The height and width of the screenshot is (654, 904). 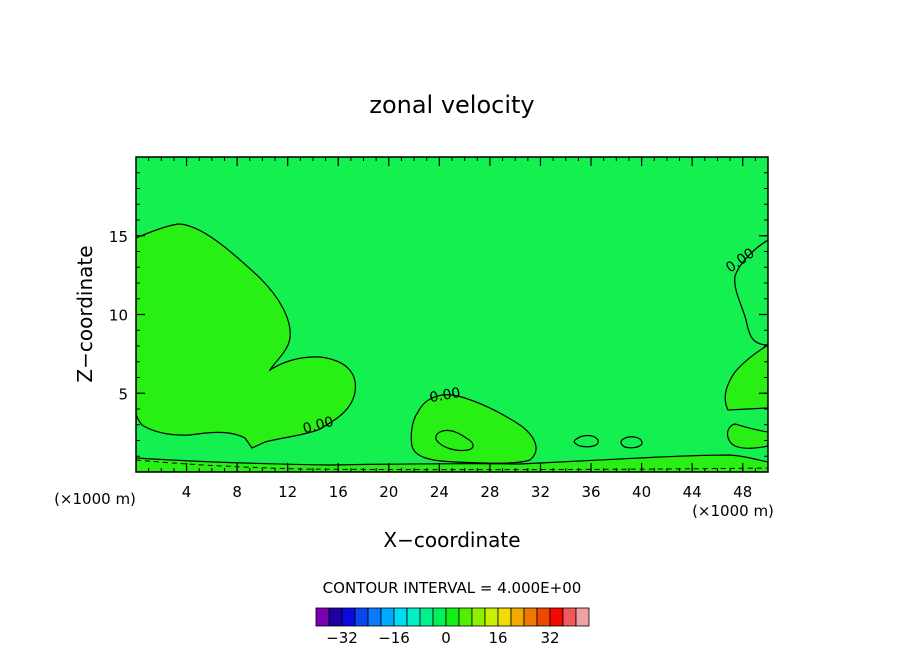 What do you see at coordinates (95, 499) in the screenshot?
I see `y-unit-label: (×1000 m)` at bounding box center [95, 499].